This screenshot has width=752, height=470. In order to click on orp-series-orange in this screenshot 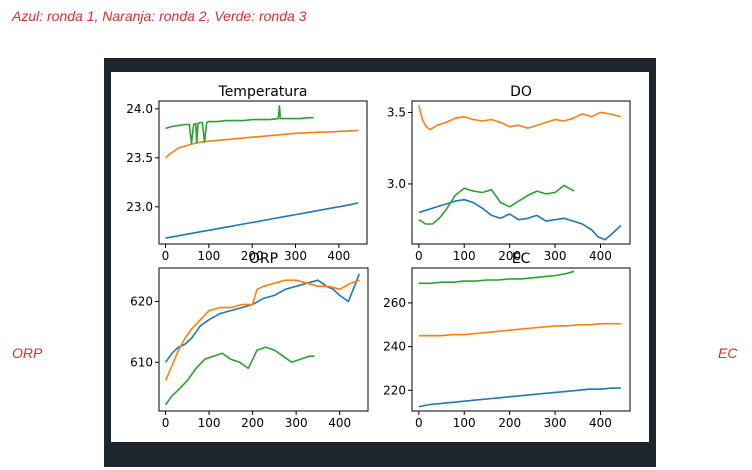, I will do `click(262, 330)`.